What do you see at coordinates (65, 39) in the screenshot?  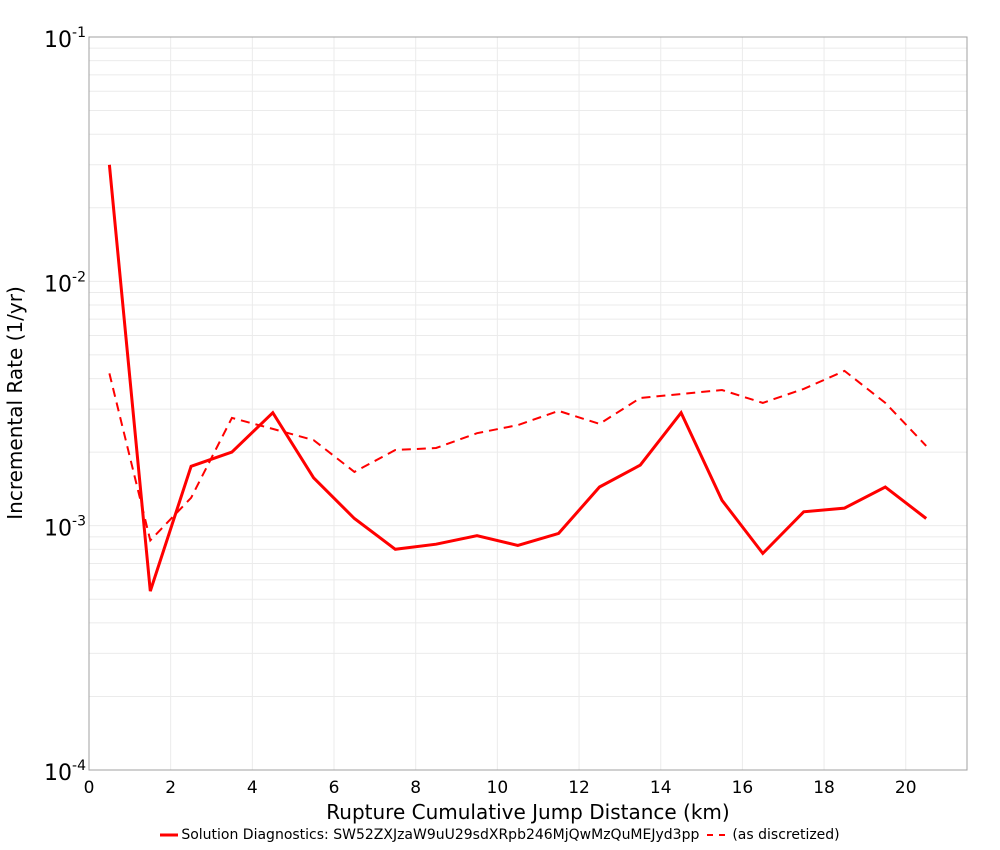 I see `y-tick-label: 10⁻¹` at bounding box center [65, 39].